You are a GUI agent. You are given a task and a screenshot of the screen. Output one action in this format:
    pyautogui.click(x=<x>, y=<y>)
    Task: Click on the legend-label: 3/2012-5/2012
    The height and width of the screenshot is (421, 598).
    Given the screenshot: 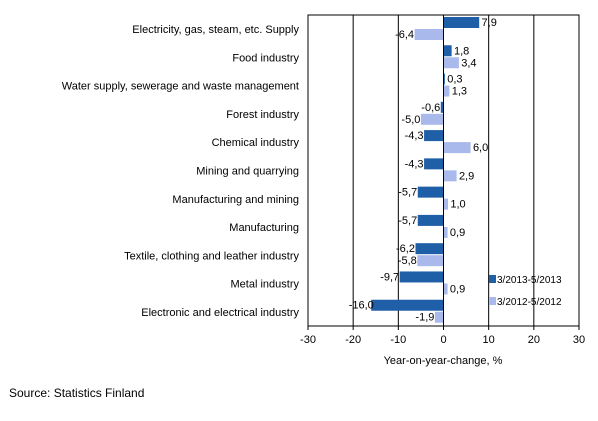 What is the action you would take?
    pyautogui.click(x=529, y=302)
    